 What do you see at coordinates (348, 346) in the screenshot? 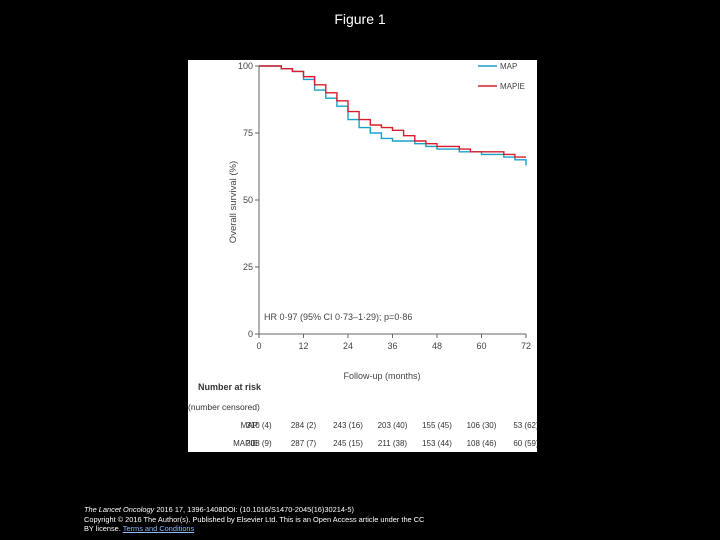
I see `x-tick-label: 24` at bounding box center [348, 346].